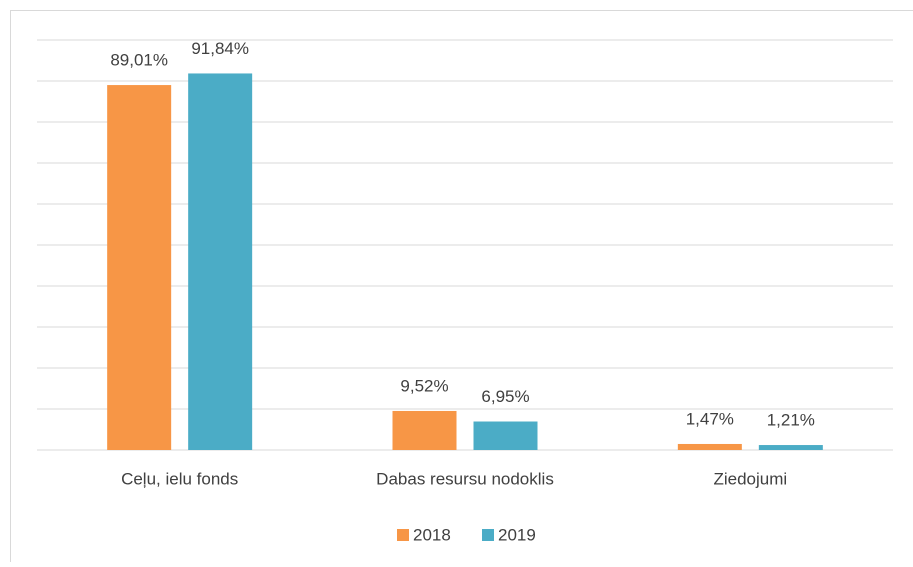 The image size is (913, 567). What do you see at coordinates (750, 478) in the screenshot?
I see `x-tick-label: Ziedojumi` at bounding box center [750, 478].